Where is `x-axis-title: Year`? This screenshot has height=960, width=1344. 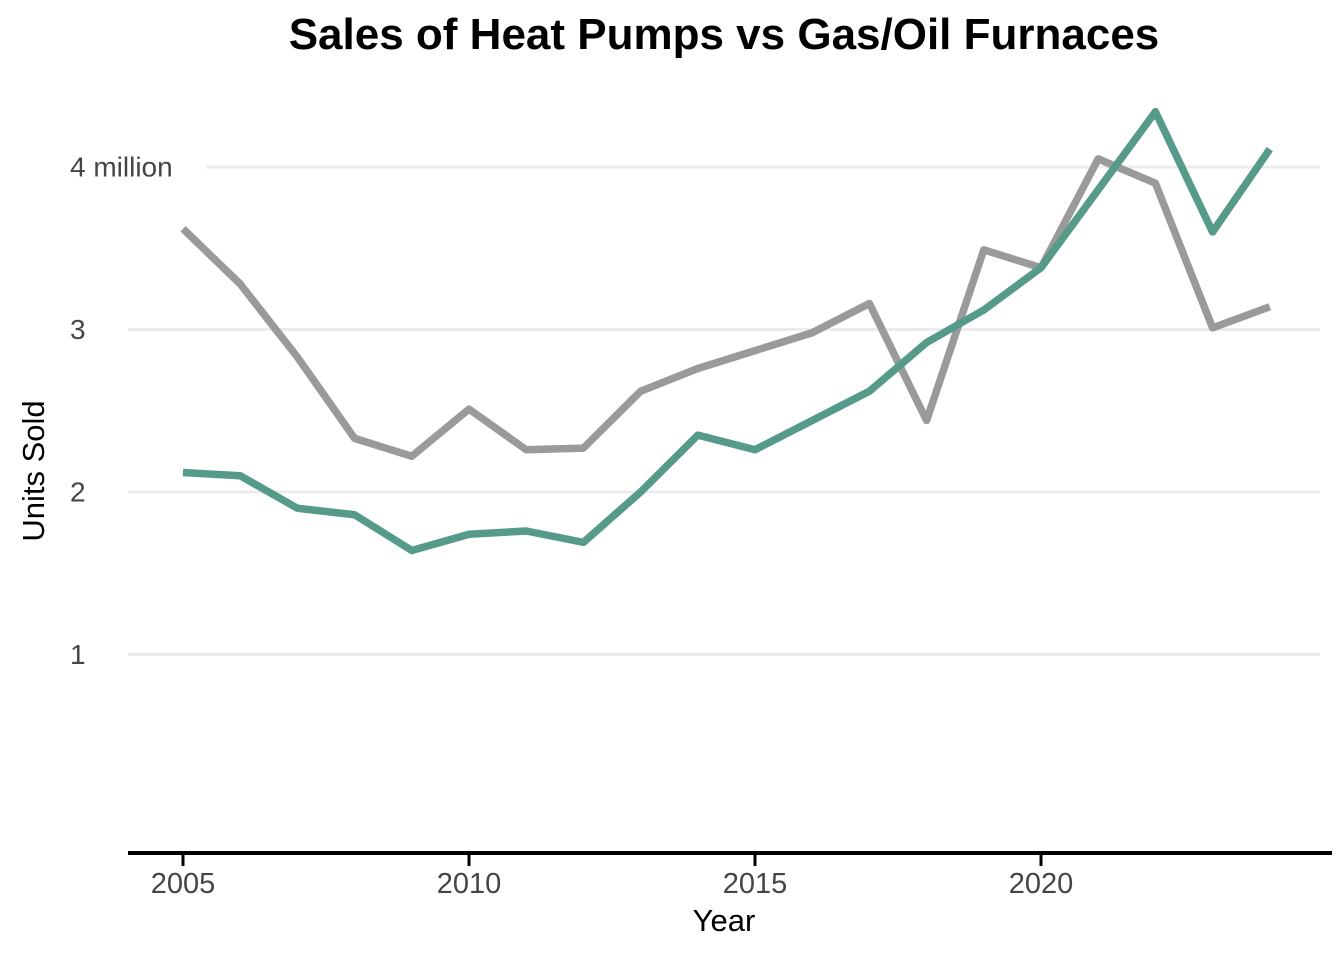 x-axis-title: Year is located at coordinates (724, 920).